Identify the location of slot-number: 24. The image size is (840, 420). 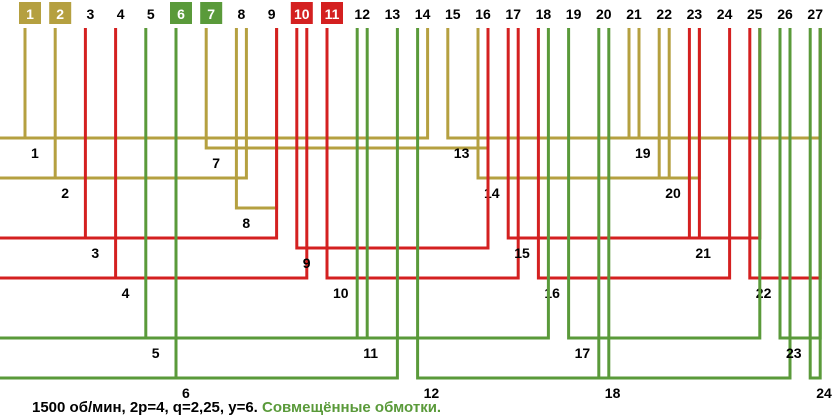
(725, 14).